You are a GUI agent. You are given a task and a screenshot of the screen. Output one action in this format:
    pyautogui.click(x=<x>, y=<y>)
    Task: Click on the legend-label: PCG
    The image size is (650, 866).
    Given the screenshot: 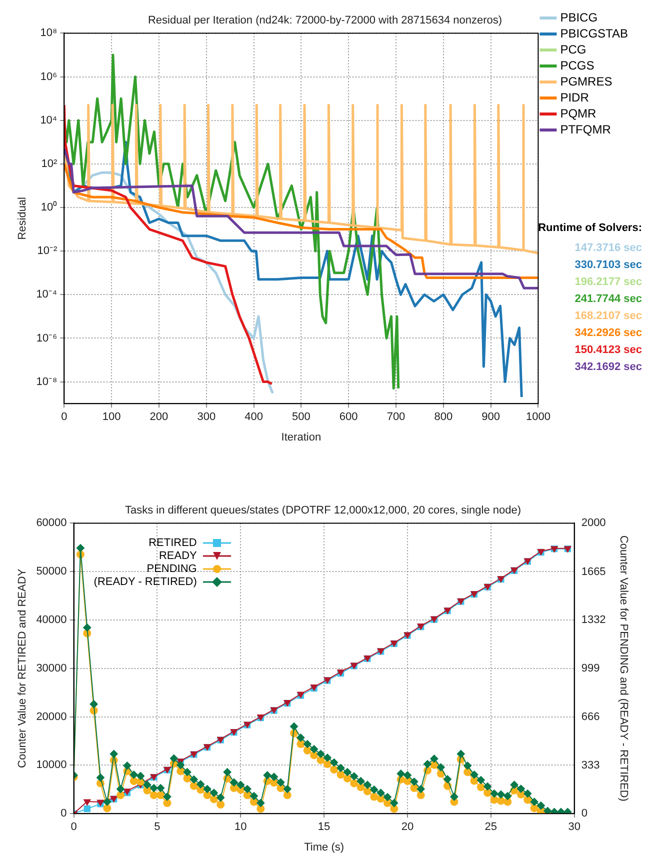 What is the action you would take?
    pyautogui.click(x=573, y=49)
    